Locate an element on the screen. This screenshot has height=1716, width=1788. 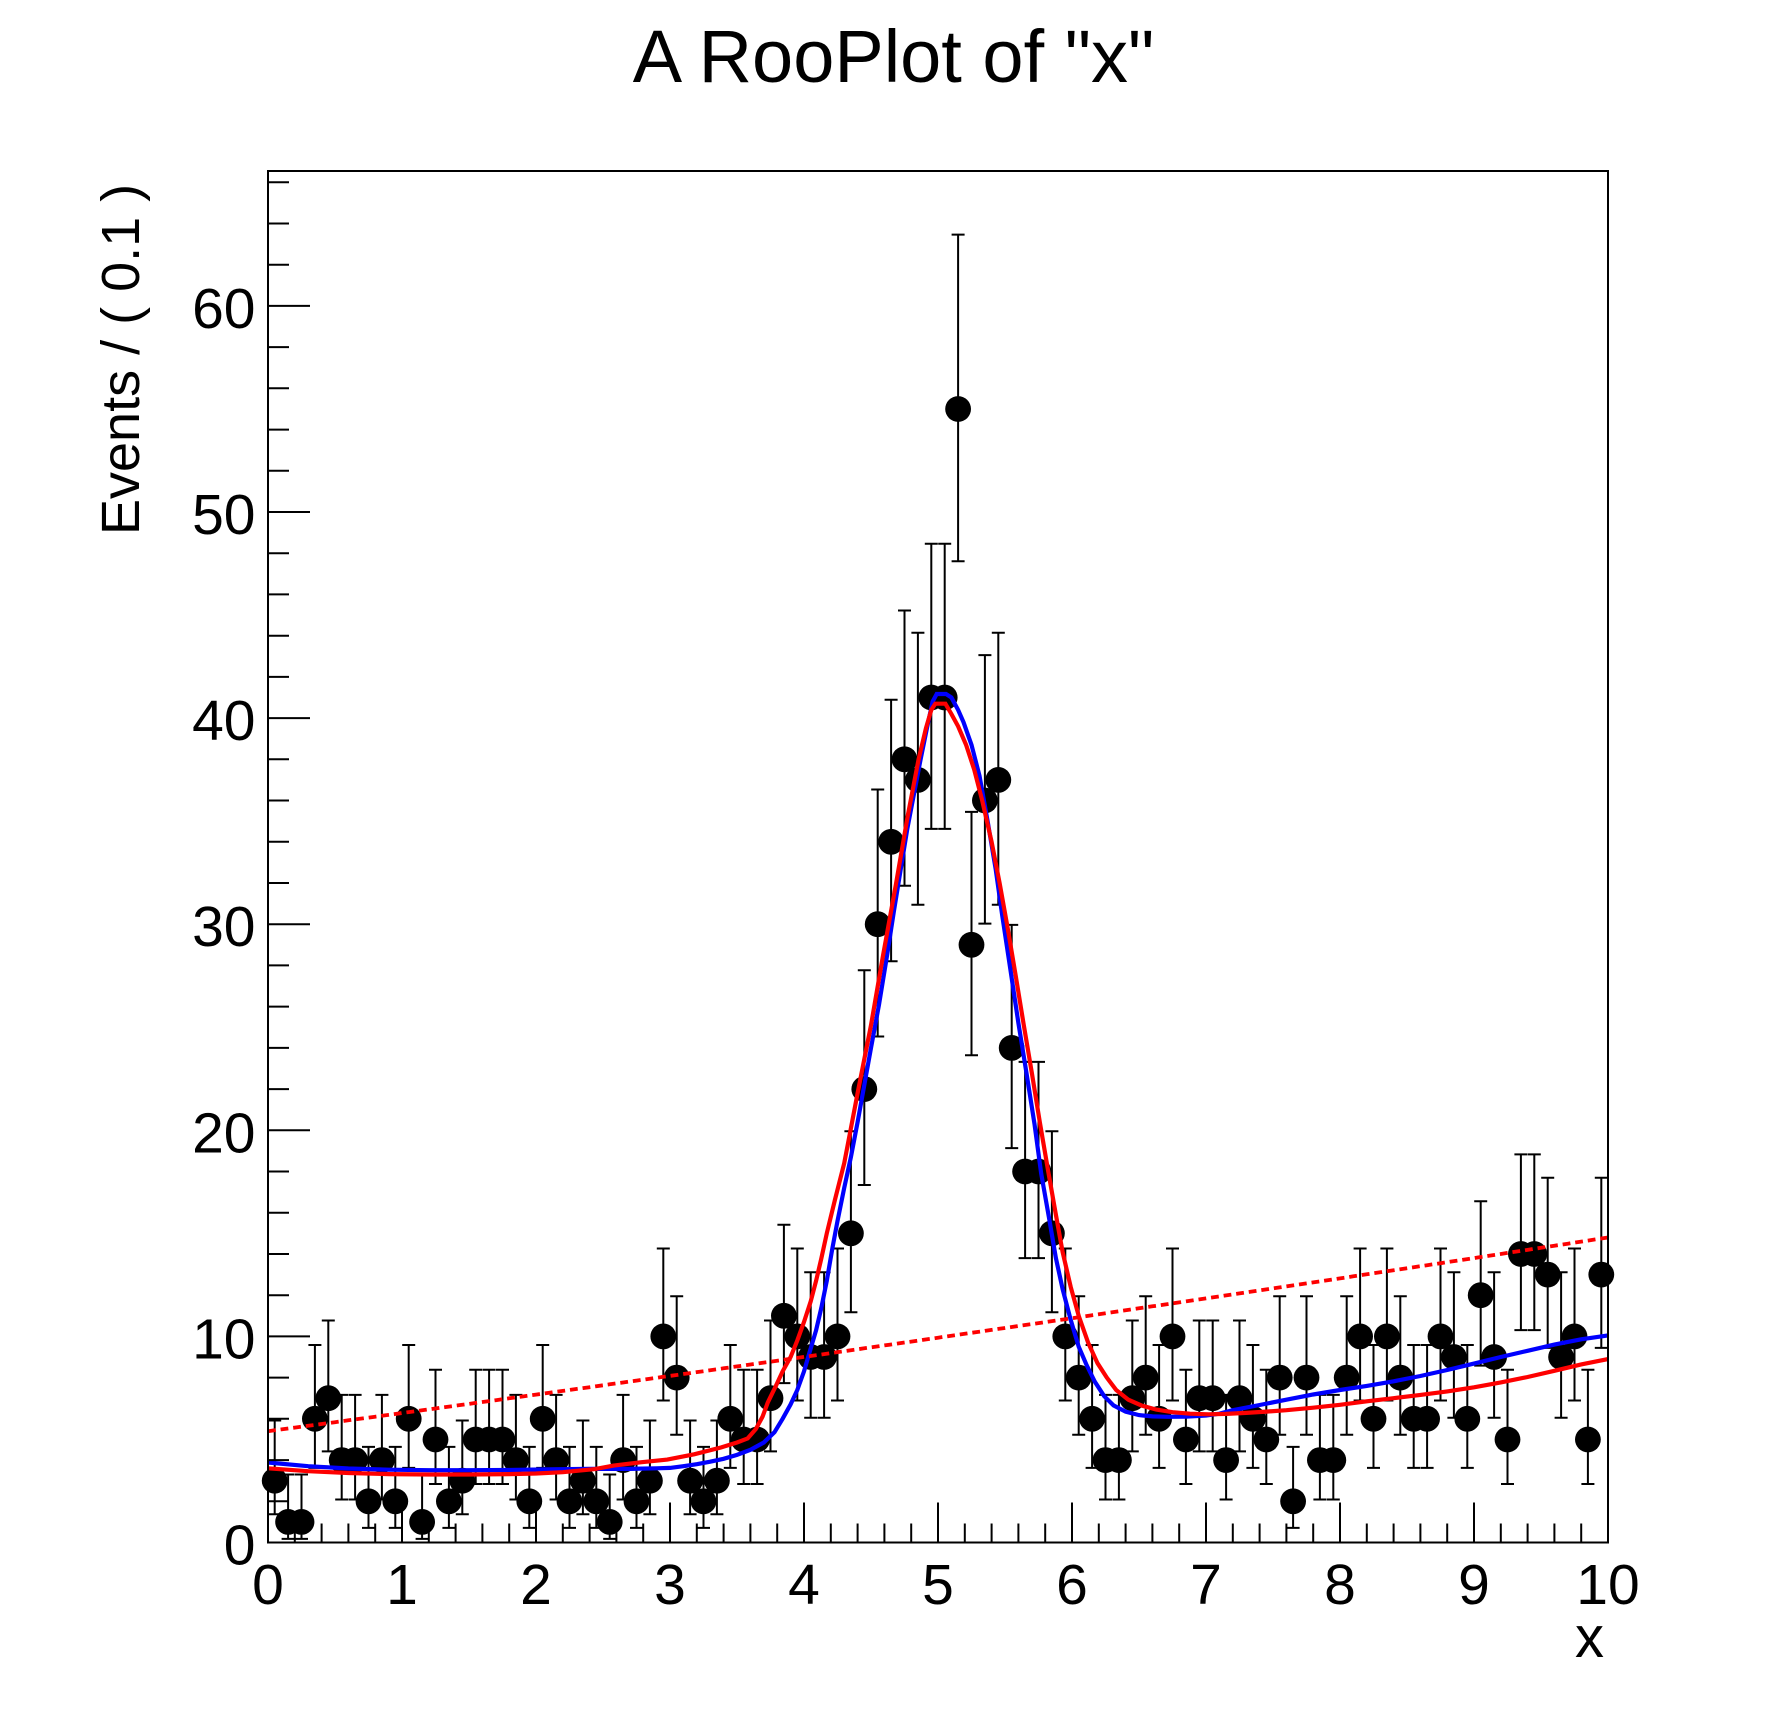
svg-text: 4 is located at coordinates (804, 1585).